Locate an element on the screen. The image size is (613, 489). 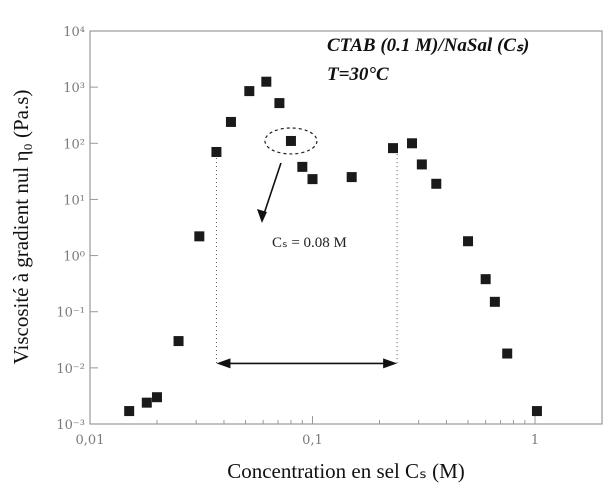
y-tick-label: 10⁻³ is located at coordinates (70, 425).